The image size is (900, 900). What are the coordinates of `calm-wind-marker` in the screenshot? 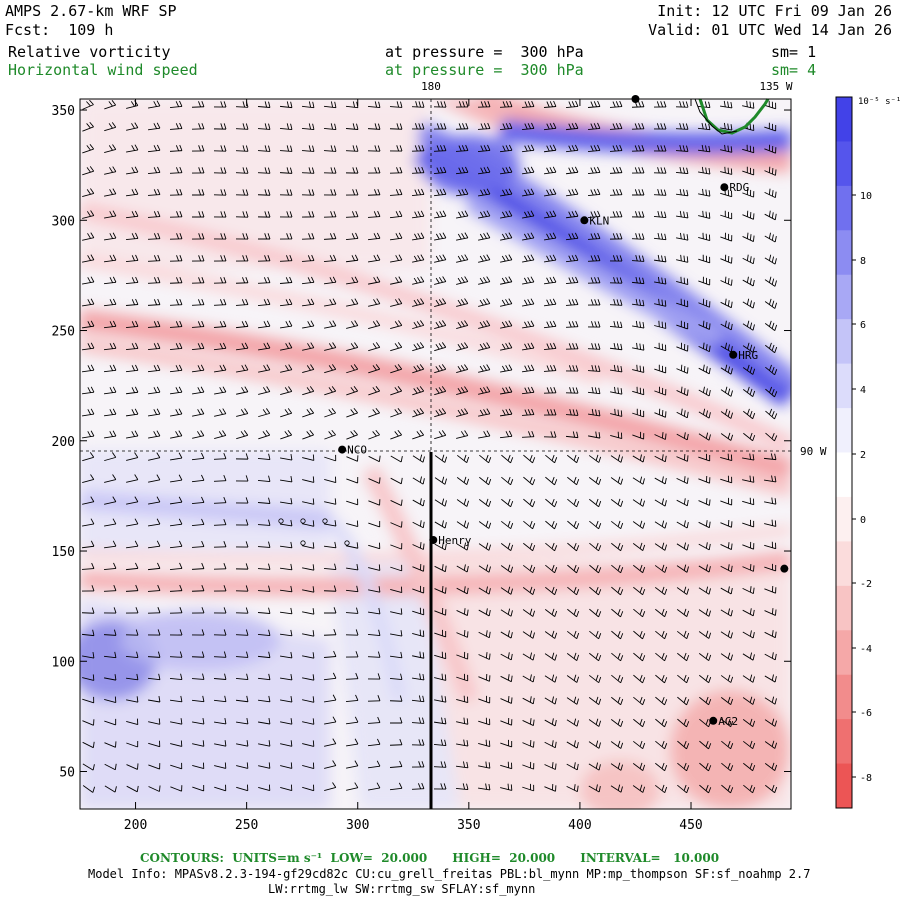 It's located at (303, 521).